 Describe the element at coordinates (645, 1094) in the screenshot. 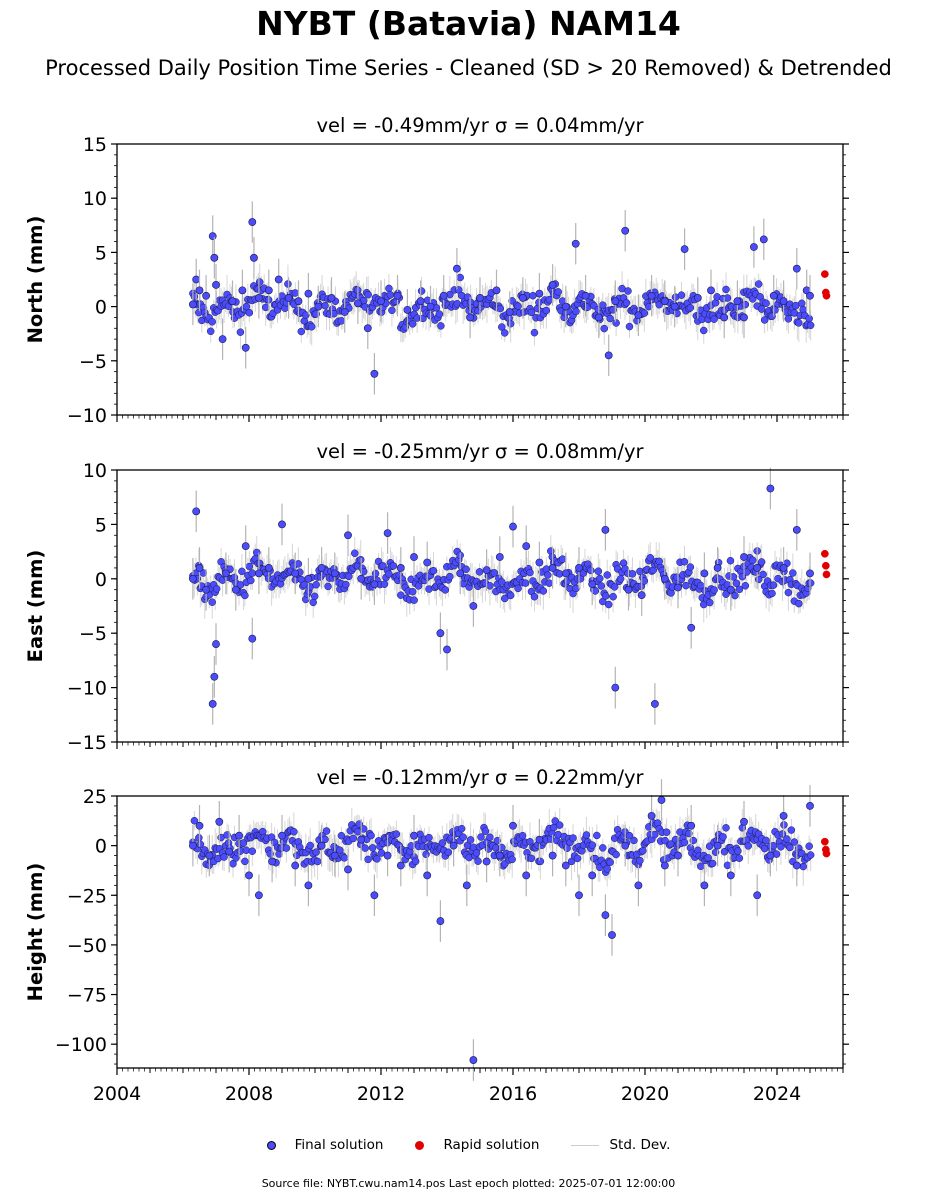

I see `height-x-tick-label: 2020` at that location.